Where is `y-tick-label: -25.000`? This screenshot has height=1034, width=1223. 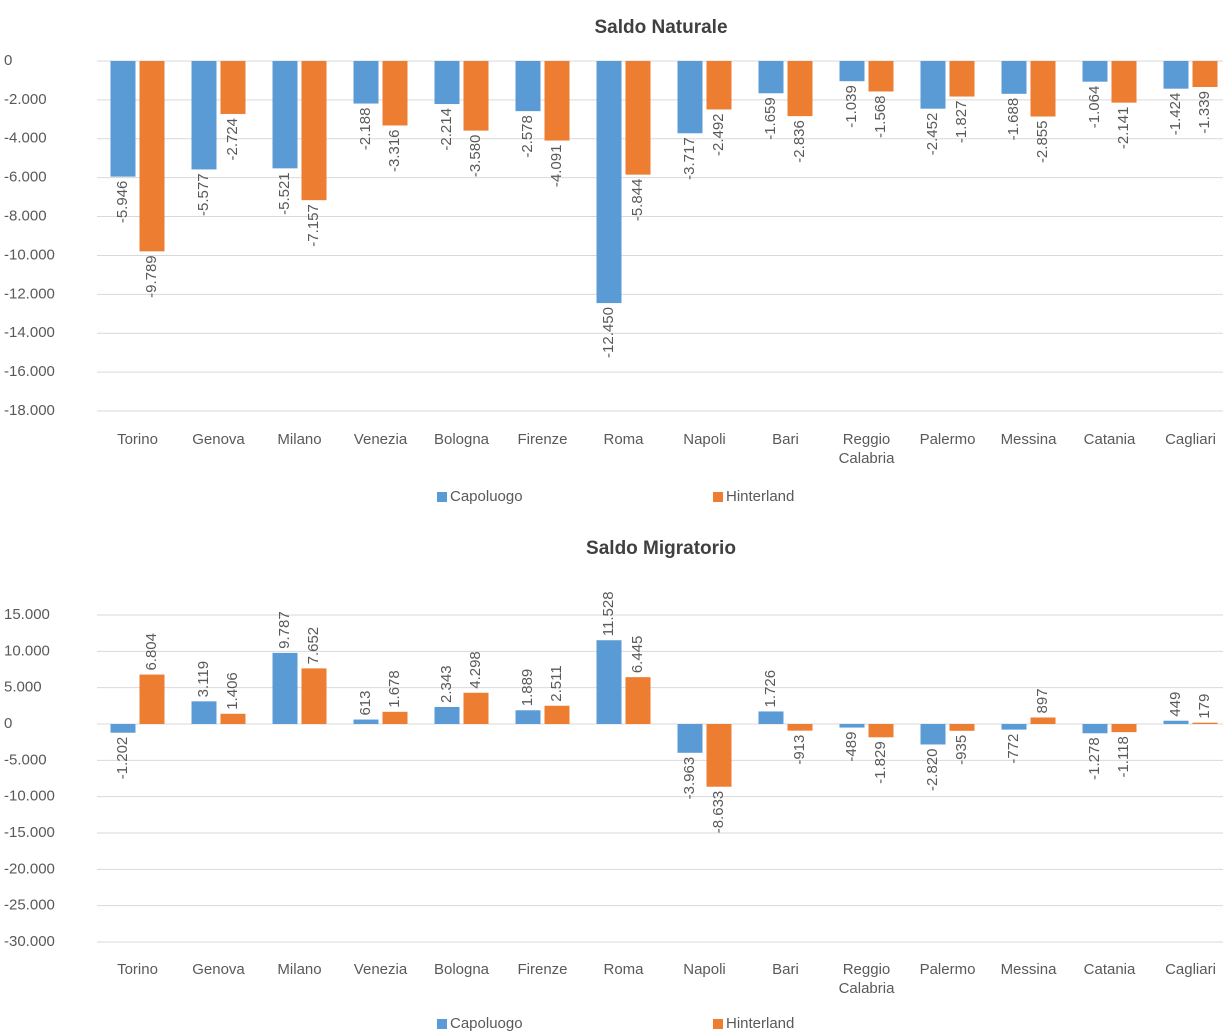 y-tick-label: -25.000 is located at coordinates (29, 905).